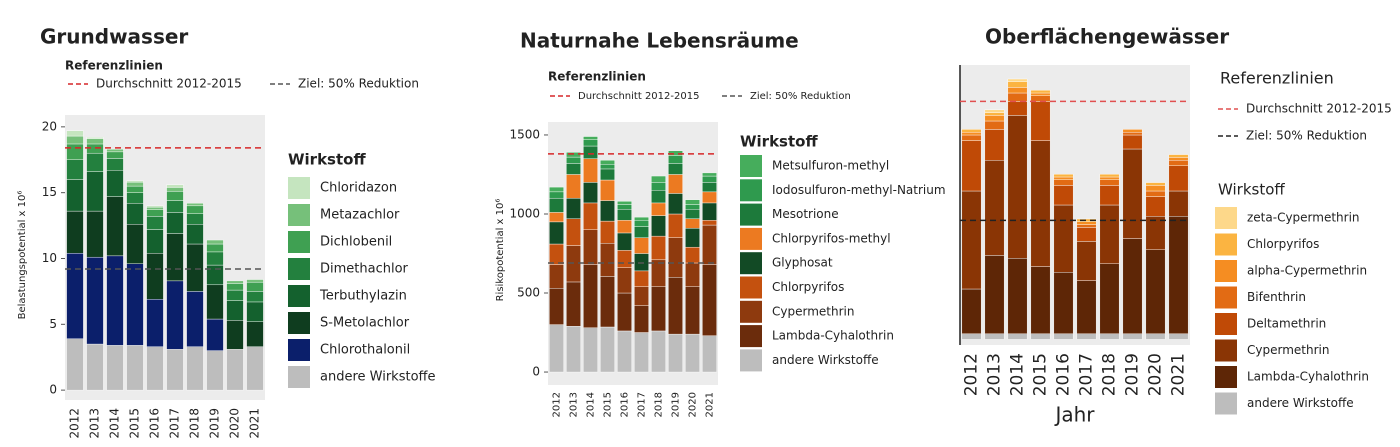  I want to click on x-tick-label: 2017, so click(642, 404).